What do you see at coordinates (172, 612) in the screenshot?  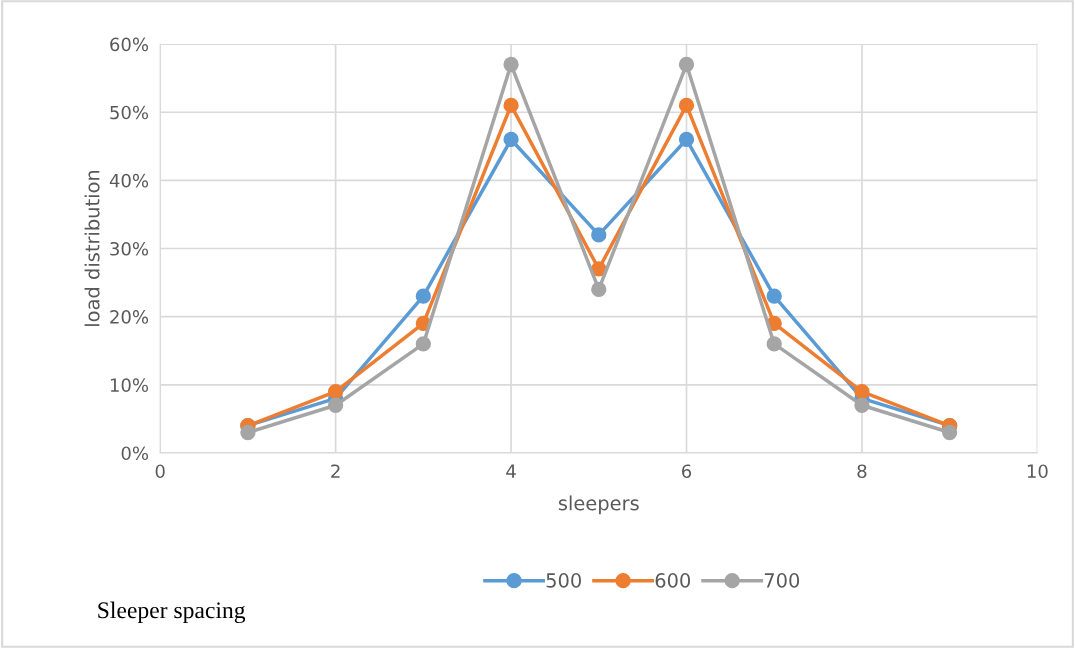 I see `legend-title: Sleeper spacing` at bounding box center [172, 612].